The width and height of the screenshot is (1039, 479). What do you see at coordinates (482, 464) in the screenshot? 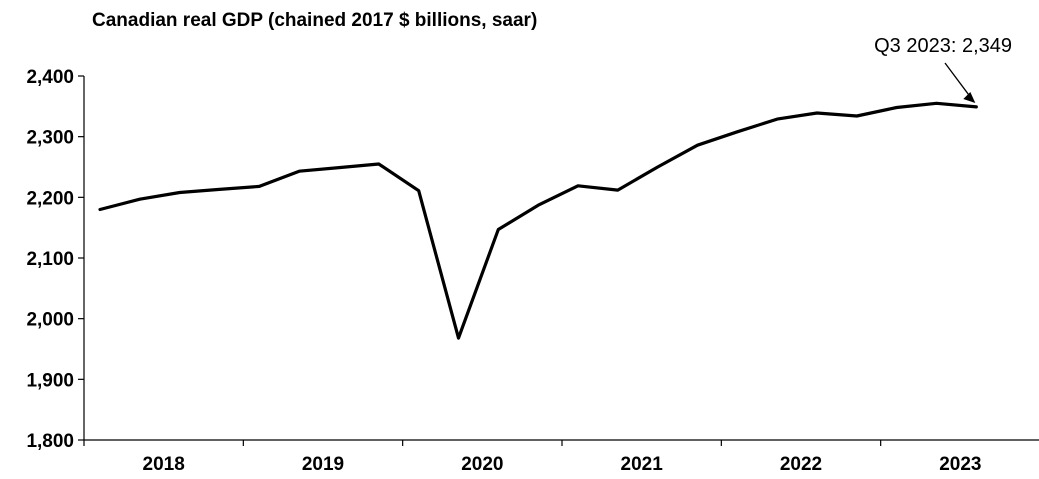
I see `x-tick-label: 2020` at bounding box center [482, 464].